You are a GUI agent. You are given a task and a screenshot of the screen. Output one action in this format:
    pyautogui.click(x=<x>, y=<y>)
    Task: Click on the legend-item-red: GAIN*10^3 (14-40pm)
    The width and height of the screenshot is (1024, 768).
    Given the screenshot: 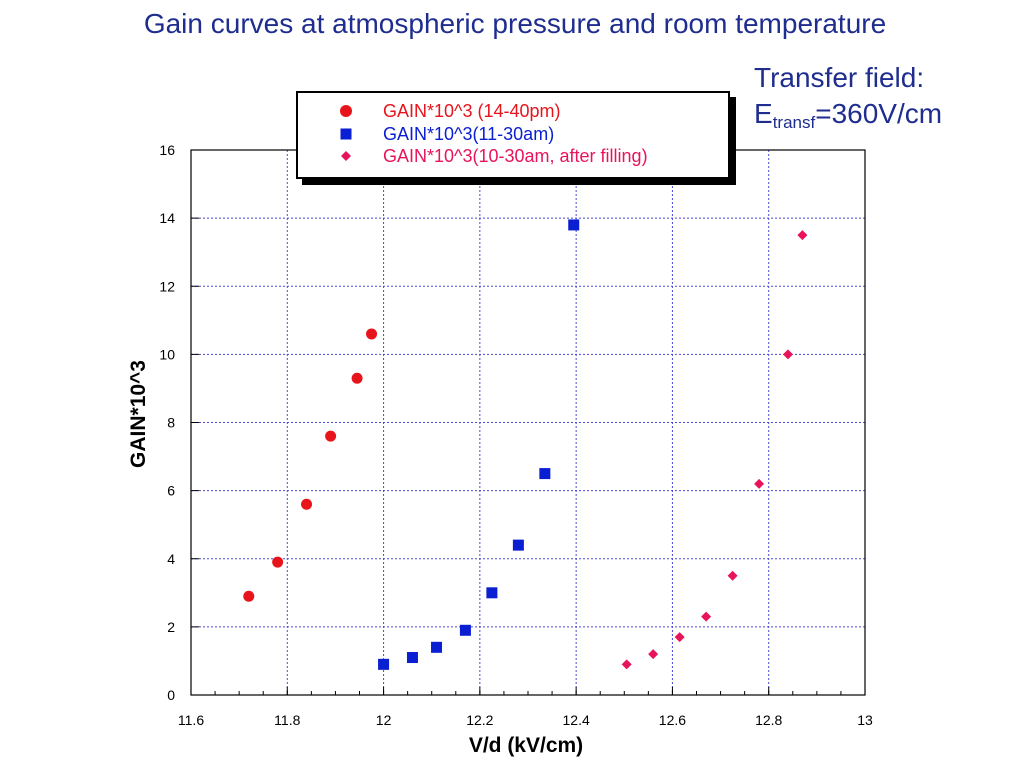 What is the action you would take?
    pyautogui.click(x=513, y=111)
    